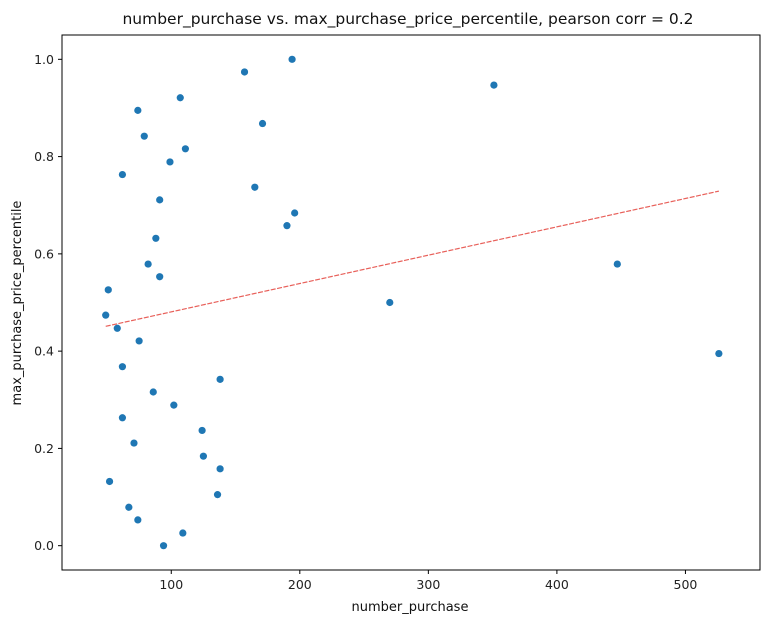 The image size is (772, 624). I want to click on x-axis-ticks: 100 200 300 400 500, so click(428, 581).